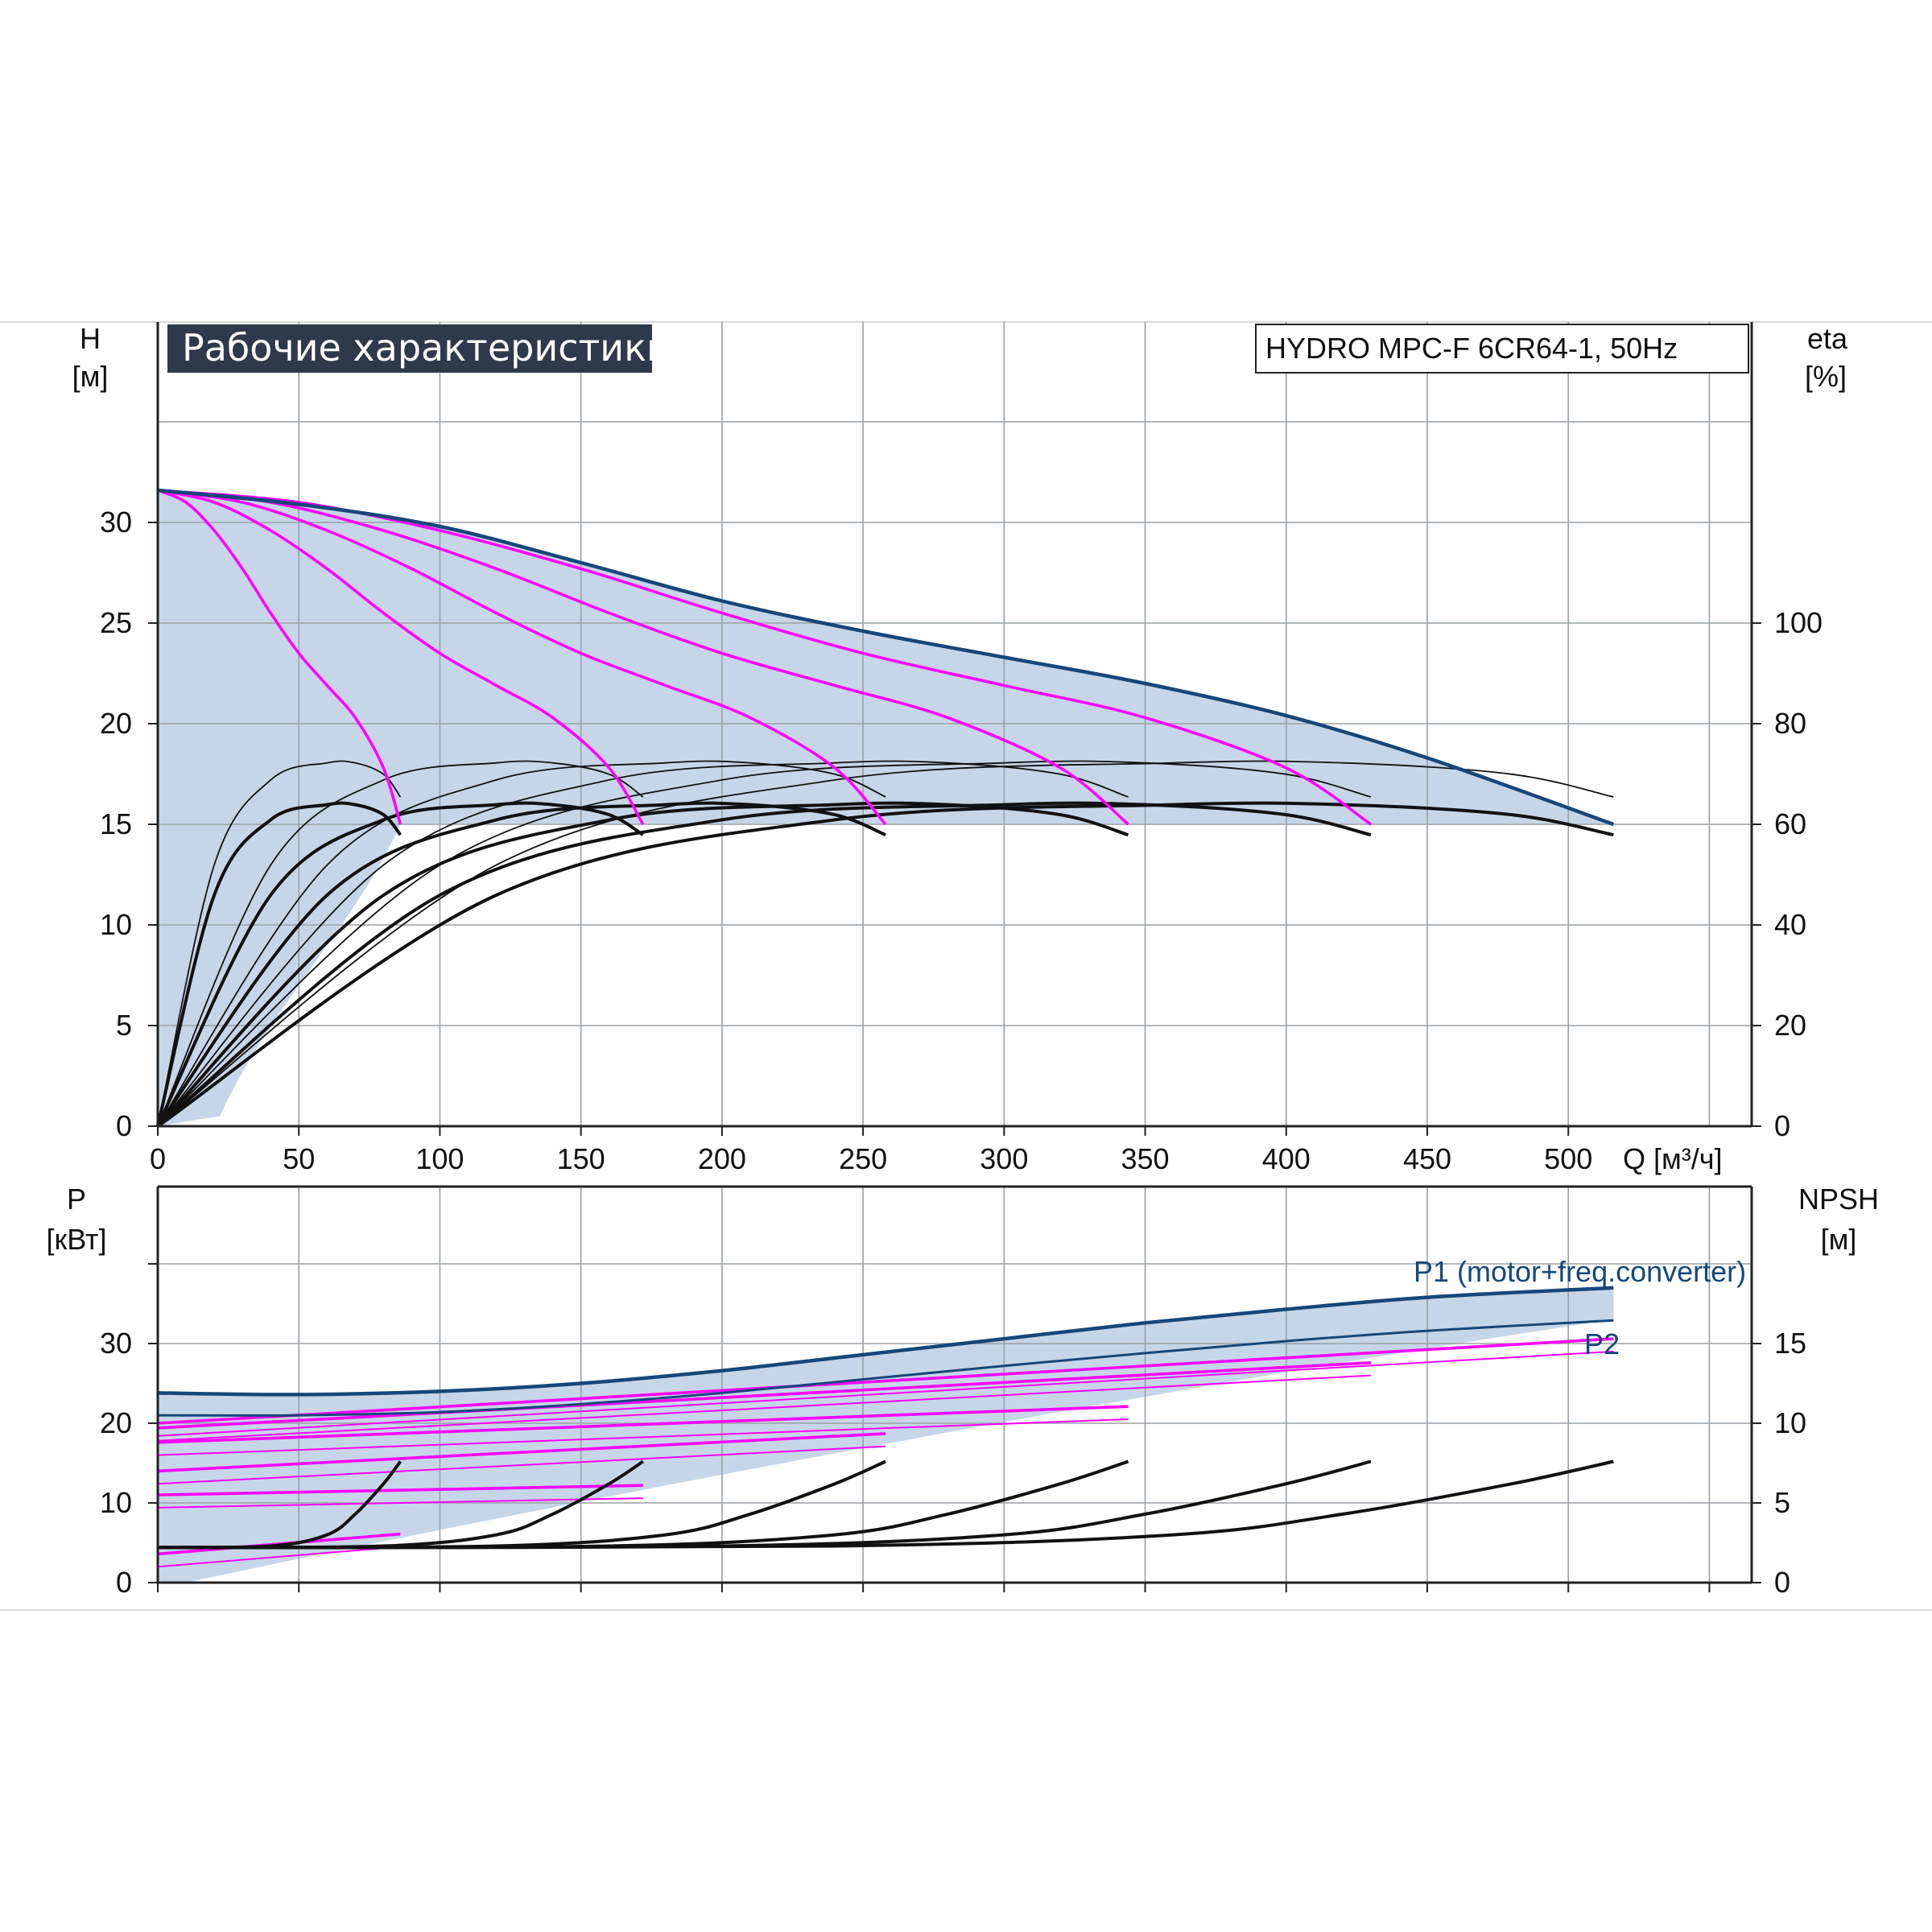 This screenshot has height=1932, width=1932. Describe the element at coordinates (1838, 1199) in the screenshot. I see `npsh-axis-label: NPSH` at that location.